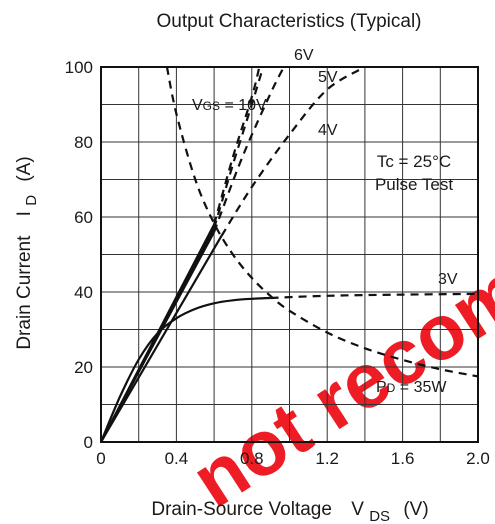  I want to click on curve-label: 6V, so click(304, 55).